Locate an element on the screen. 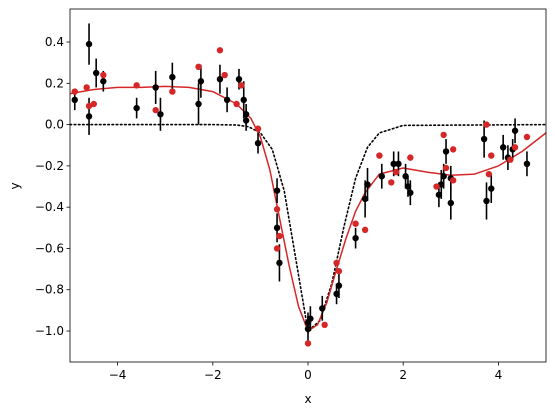 The image size is (555, 414). x-tick-label: 0 is located at coordinates (308, 375).